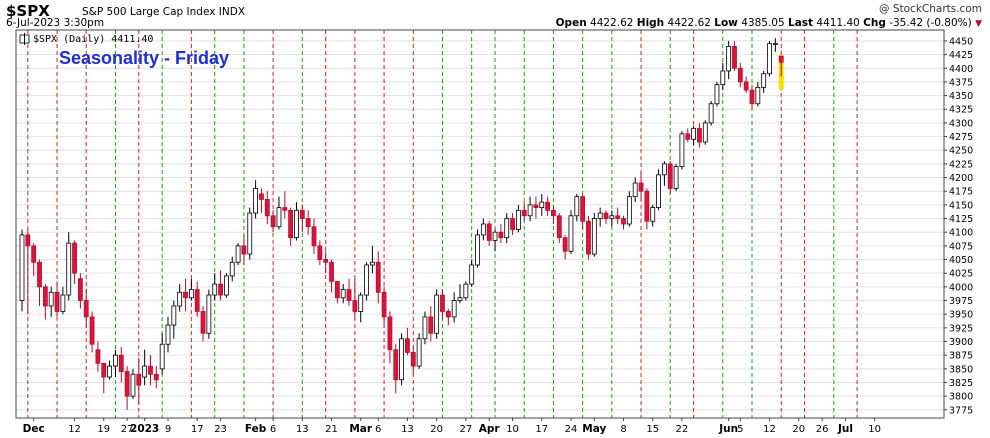 This screenshot has width=990, height=438. What do you see at coordinates (961, 356) in the screenshot?
I see `y-tick-label: 3875` at bounding box center [961, 356].